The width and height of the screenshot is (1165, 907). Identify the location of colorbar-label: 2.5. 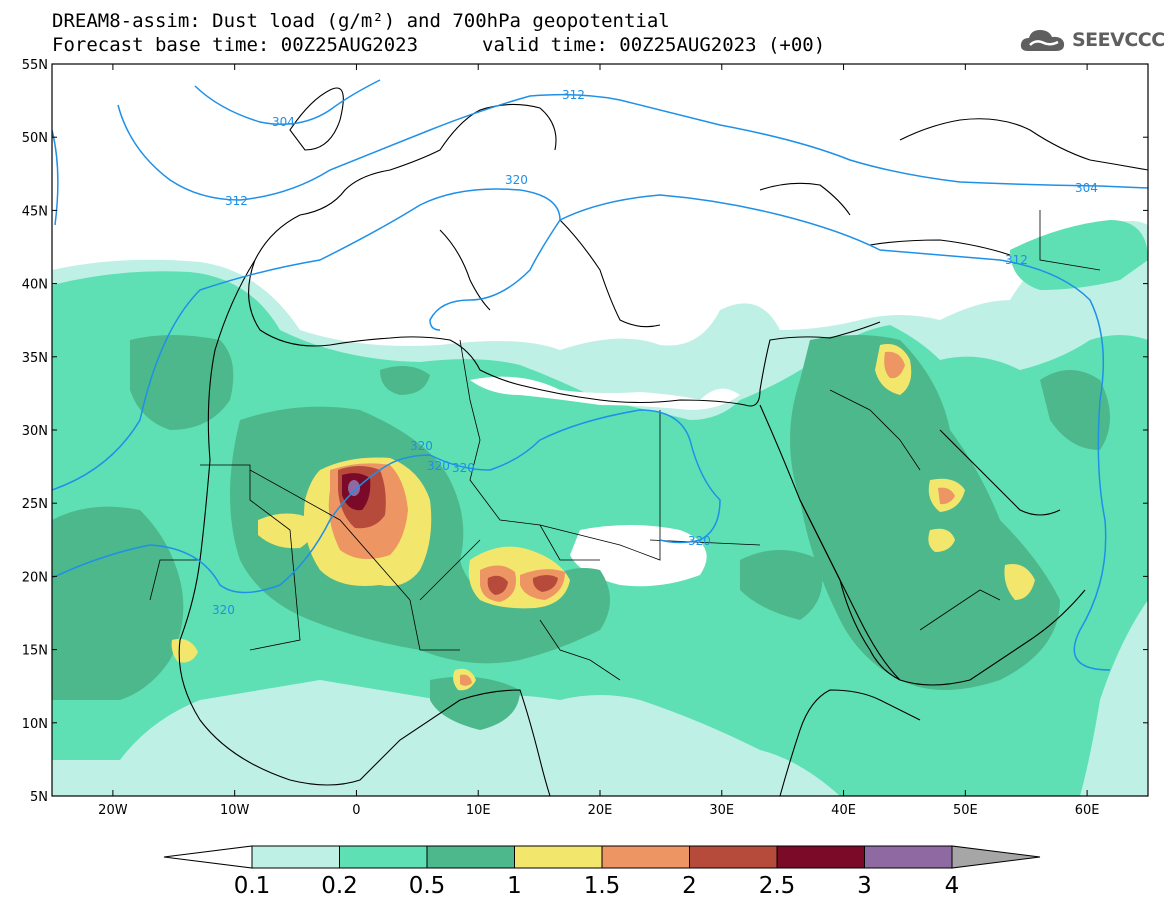
(777, 886).